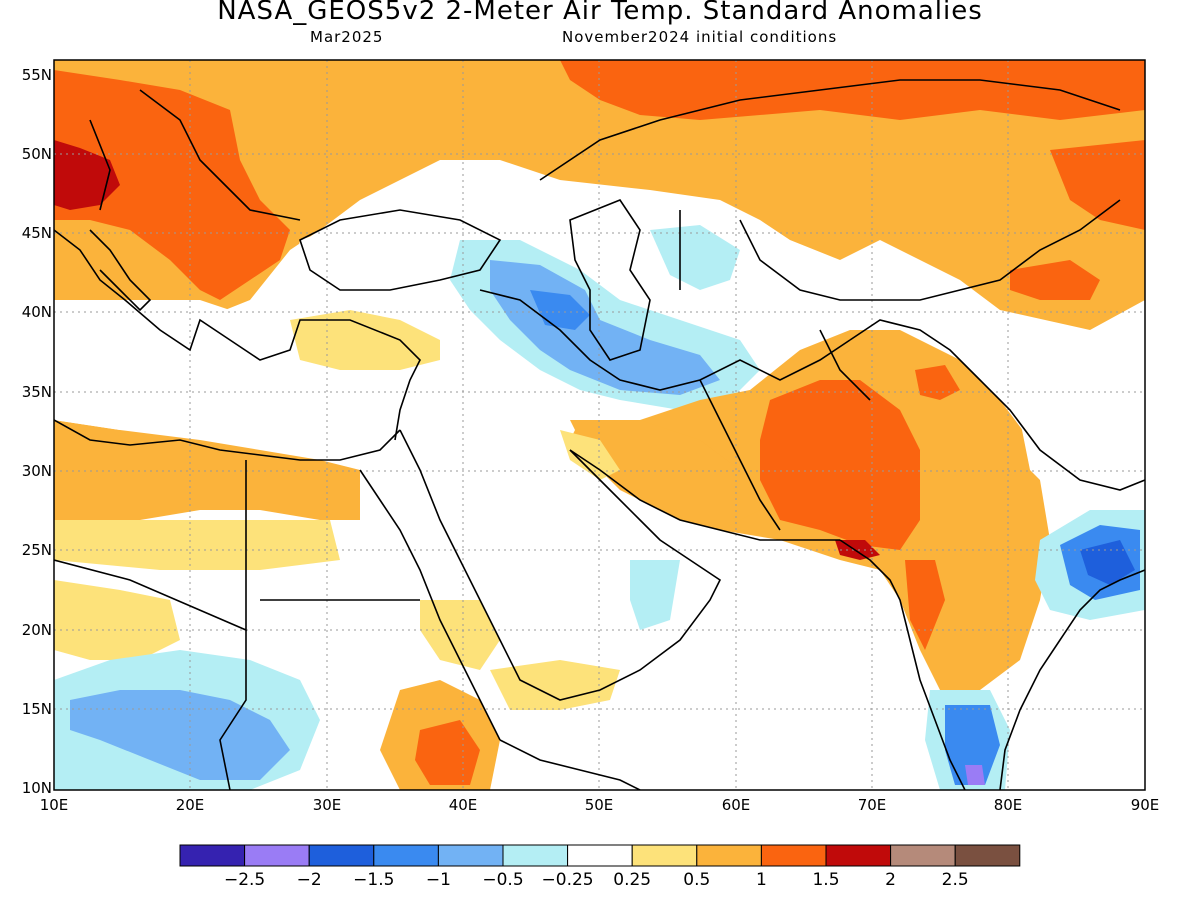  What do you see at coordinates (447, 752) in the screenshot?
I see `ethiopia-orange` at bounding box center [447, 752].